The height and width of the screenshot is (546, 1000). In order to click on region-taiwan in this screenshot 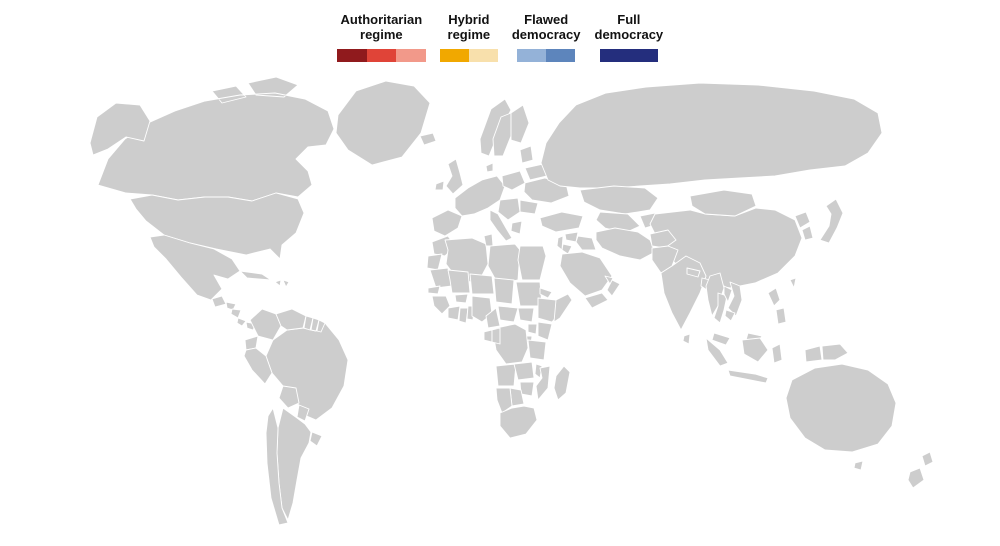, I will do `click(793, 283)`.